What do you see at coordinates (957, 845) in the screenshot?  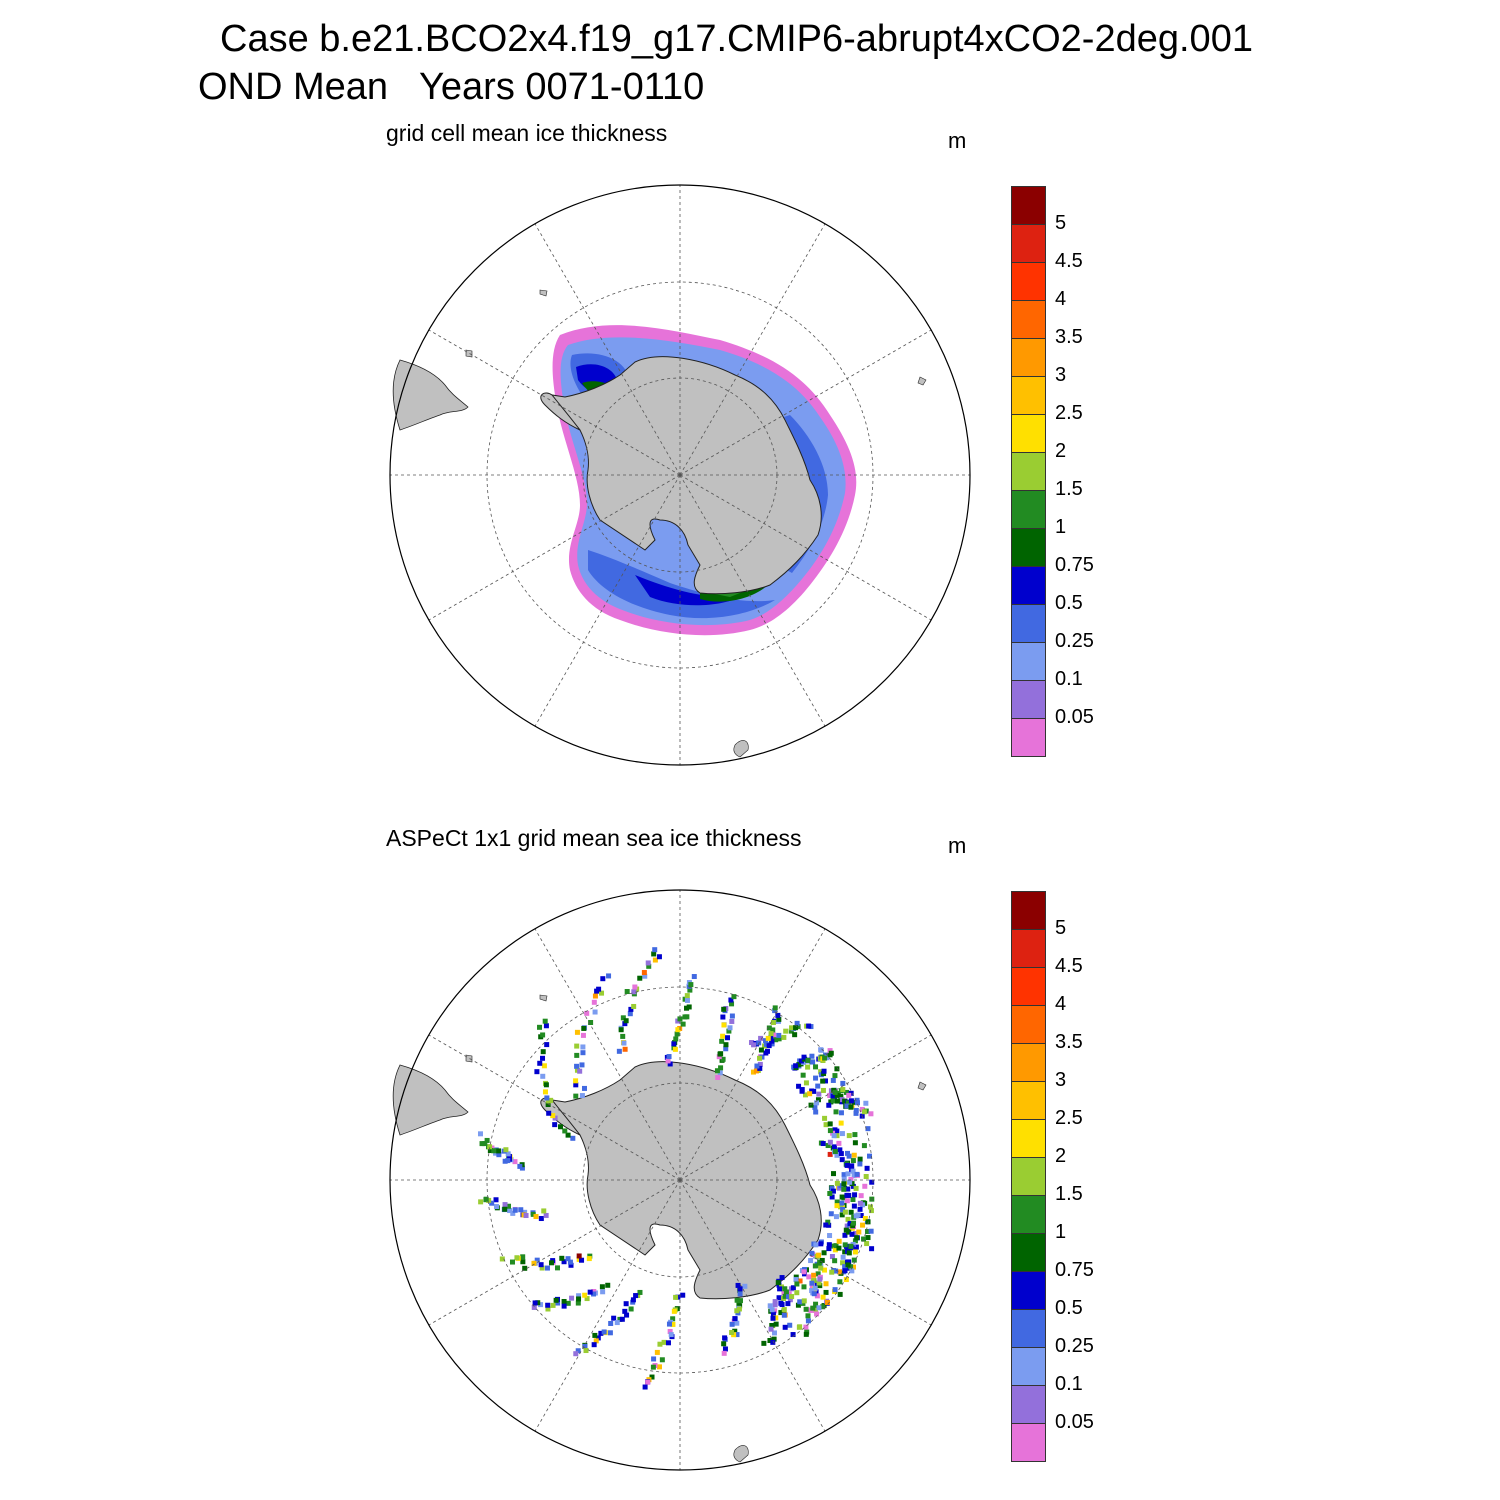 I see `panel-2-units: m` at bounding box center [957, 845].